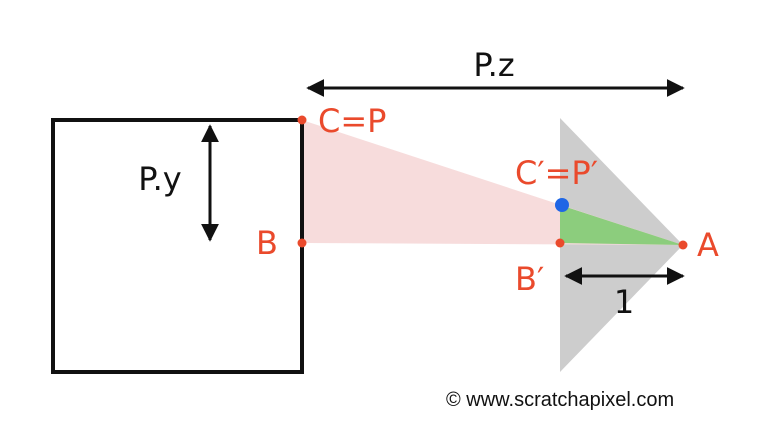 The width and height of the screenshot is (782, 434). Describe the element at coordinates (302, 120) in the screenshot. I see `point-c` at that location.